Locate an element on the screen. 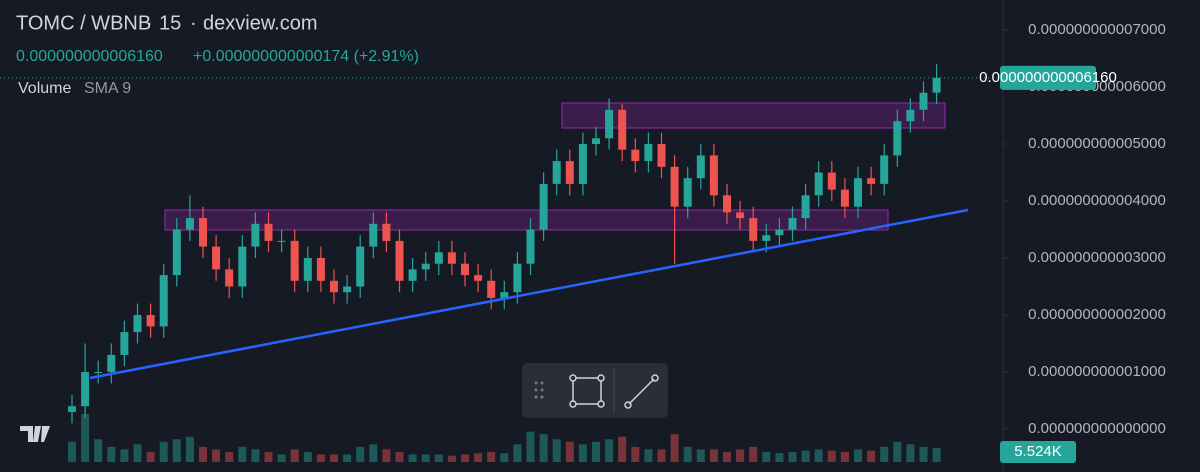 The width and height of the screenshot is (1200, 472). line-tool is located at coordinates (641, 391).